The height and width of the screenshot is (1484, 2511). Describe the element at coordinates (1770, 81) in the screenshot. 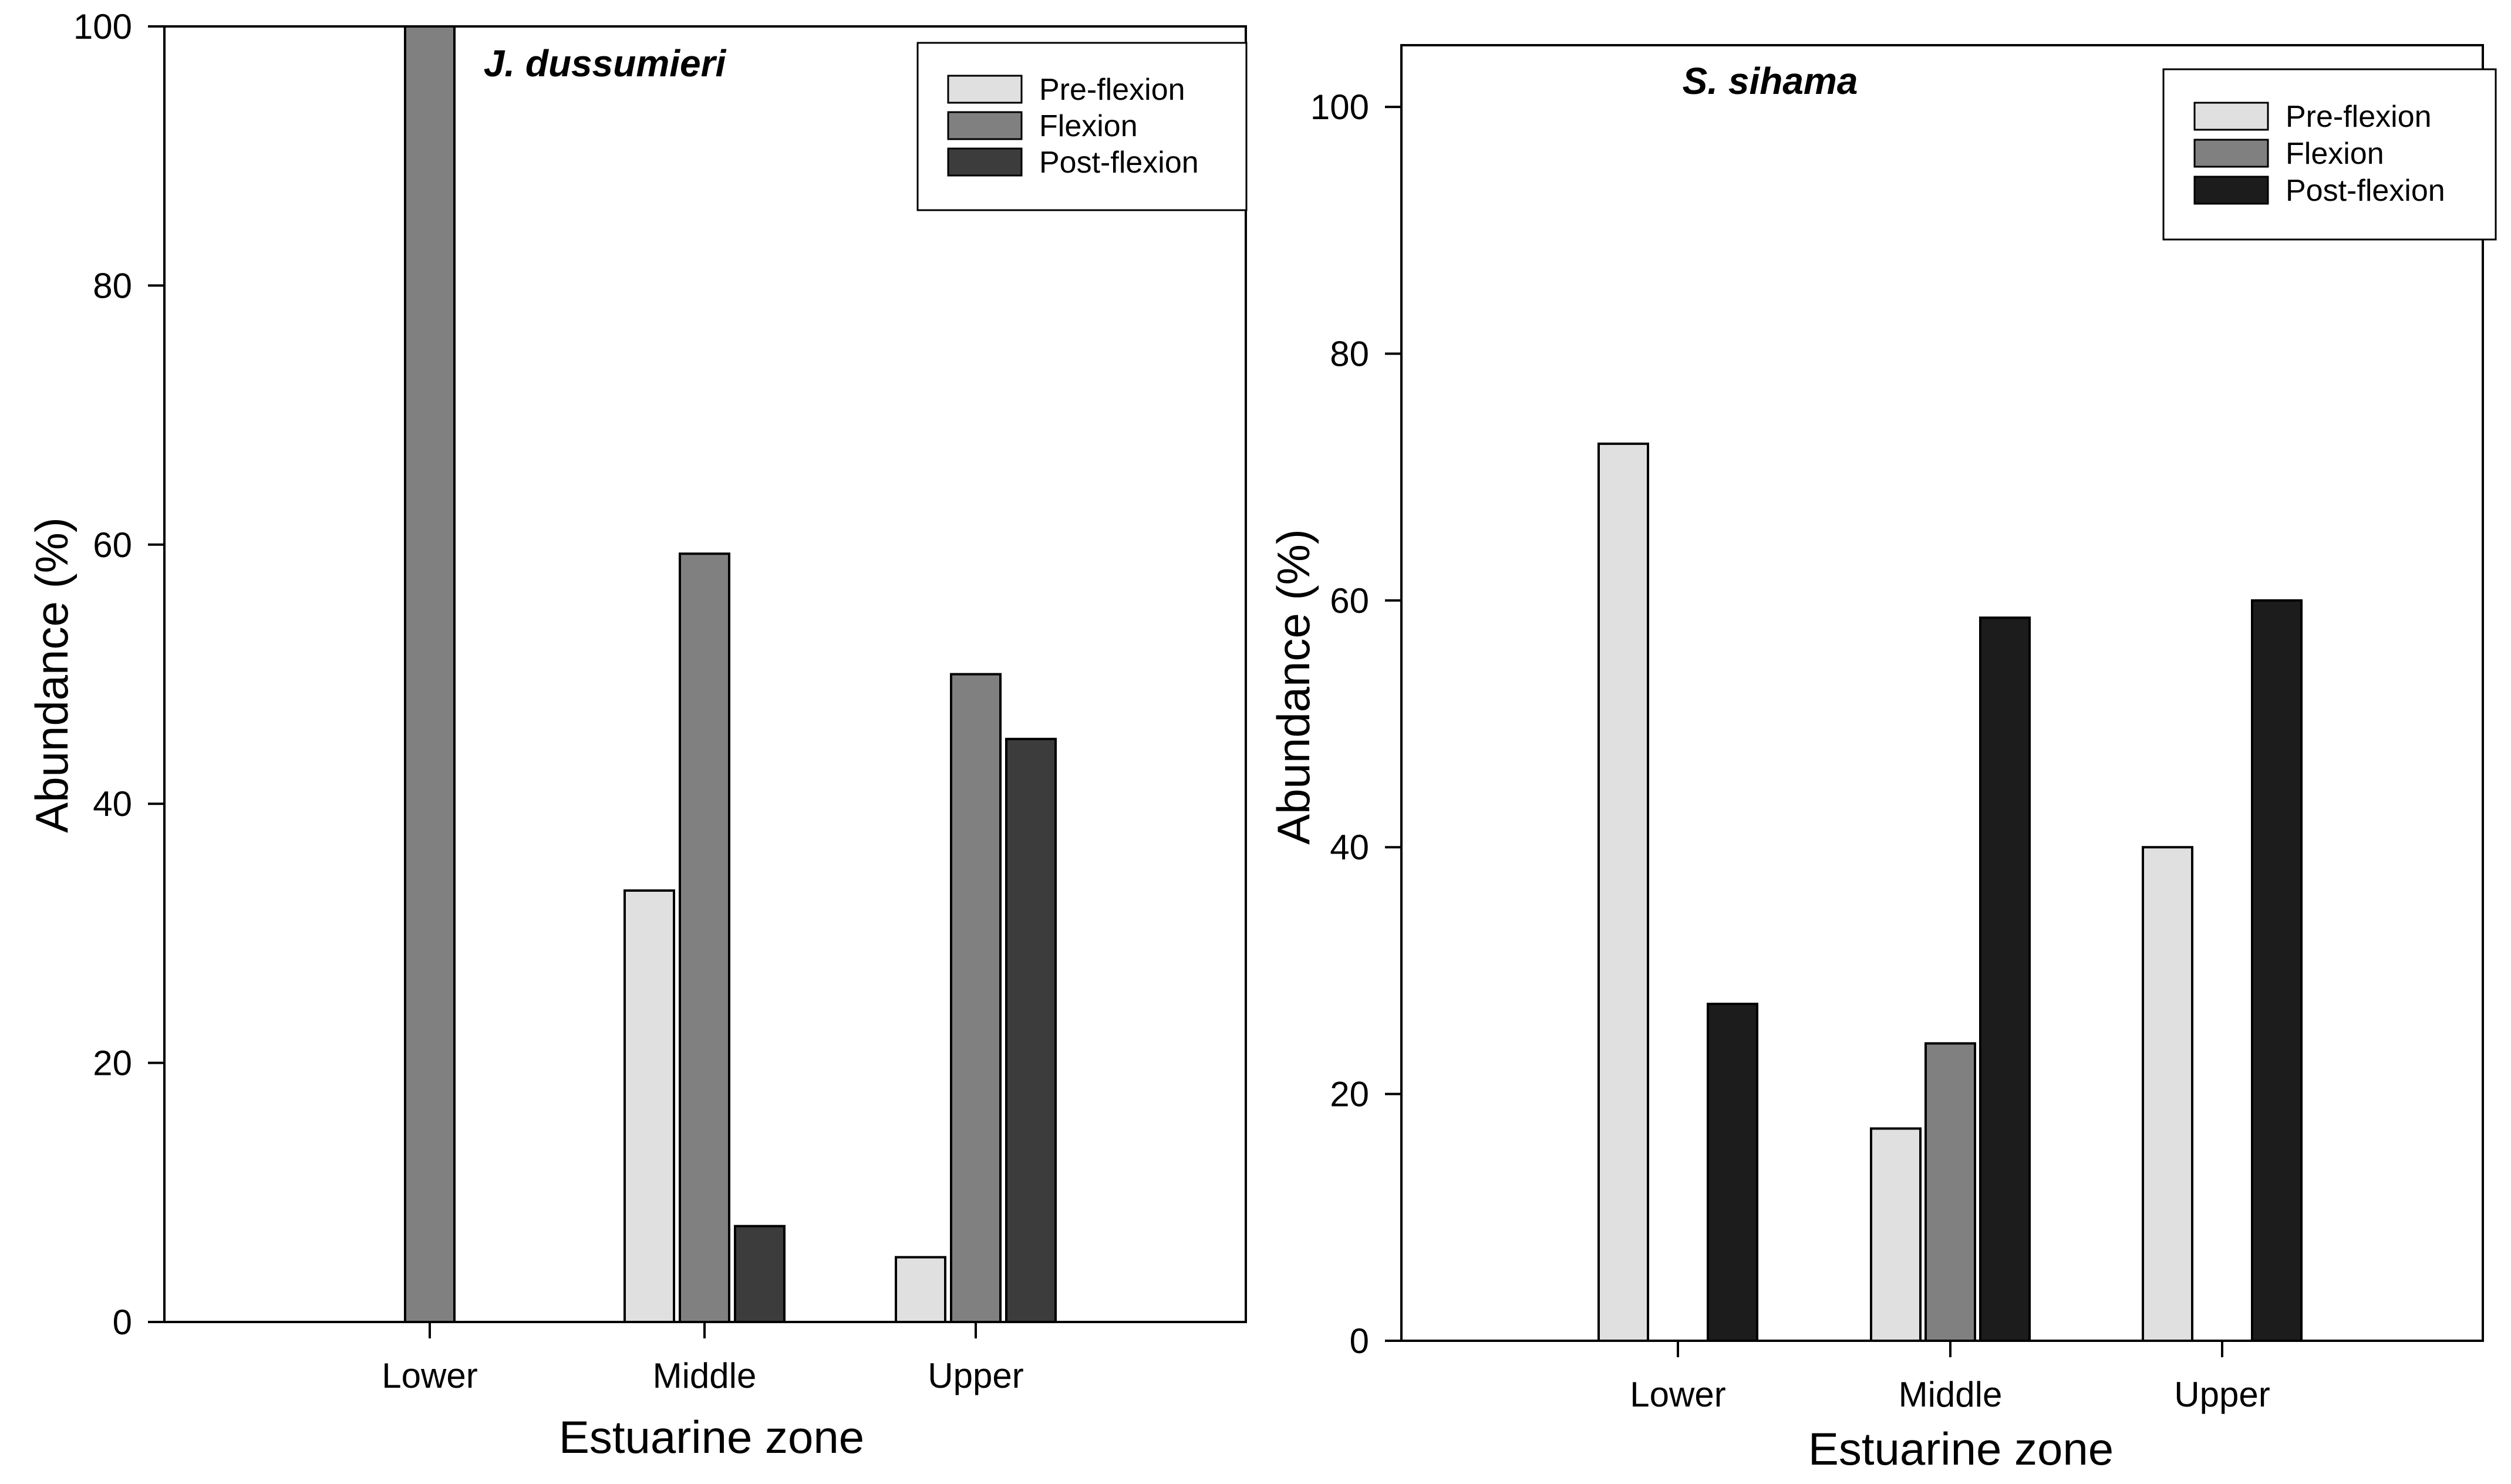

I see `panel-title-right: S. sihama` at that location.